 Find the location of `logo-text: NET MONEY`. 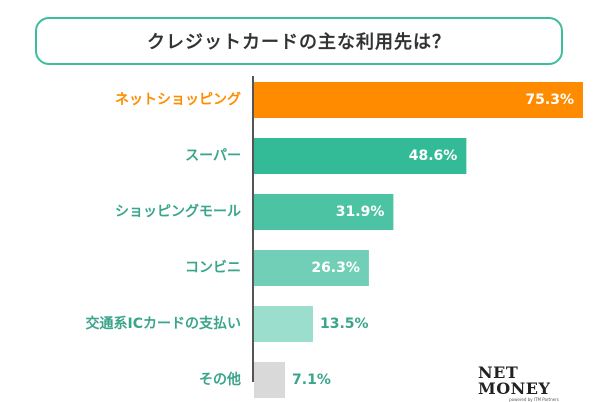

logo-text: NET MONEY is located at coordinates (514, 380).